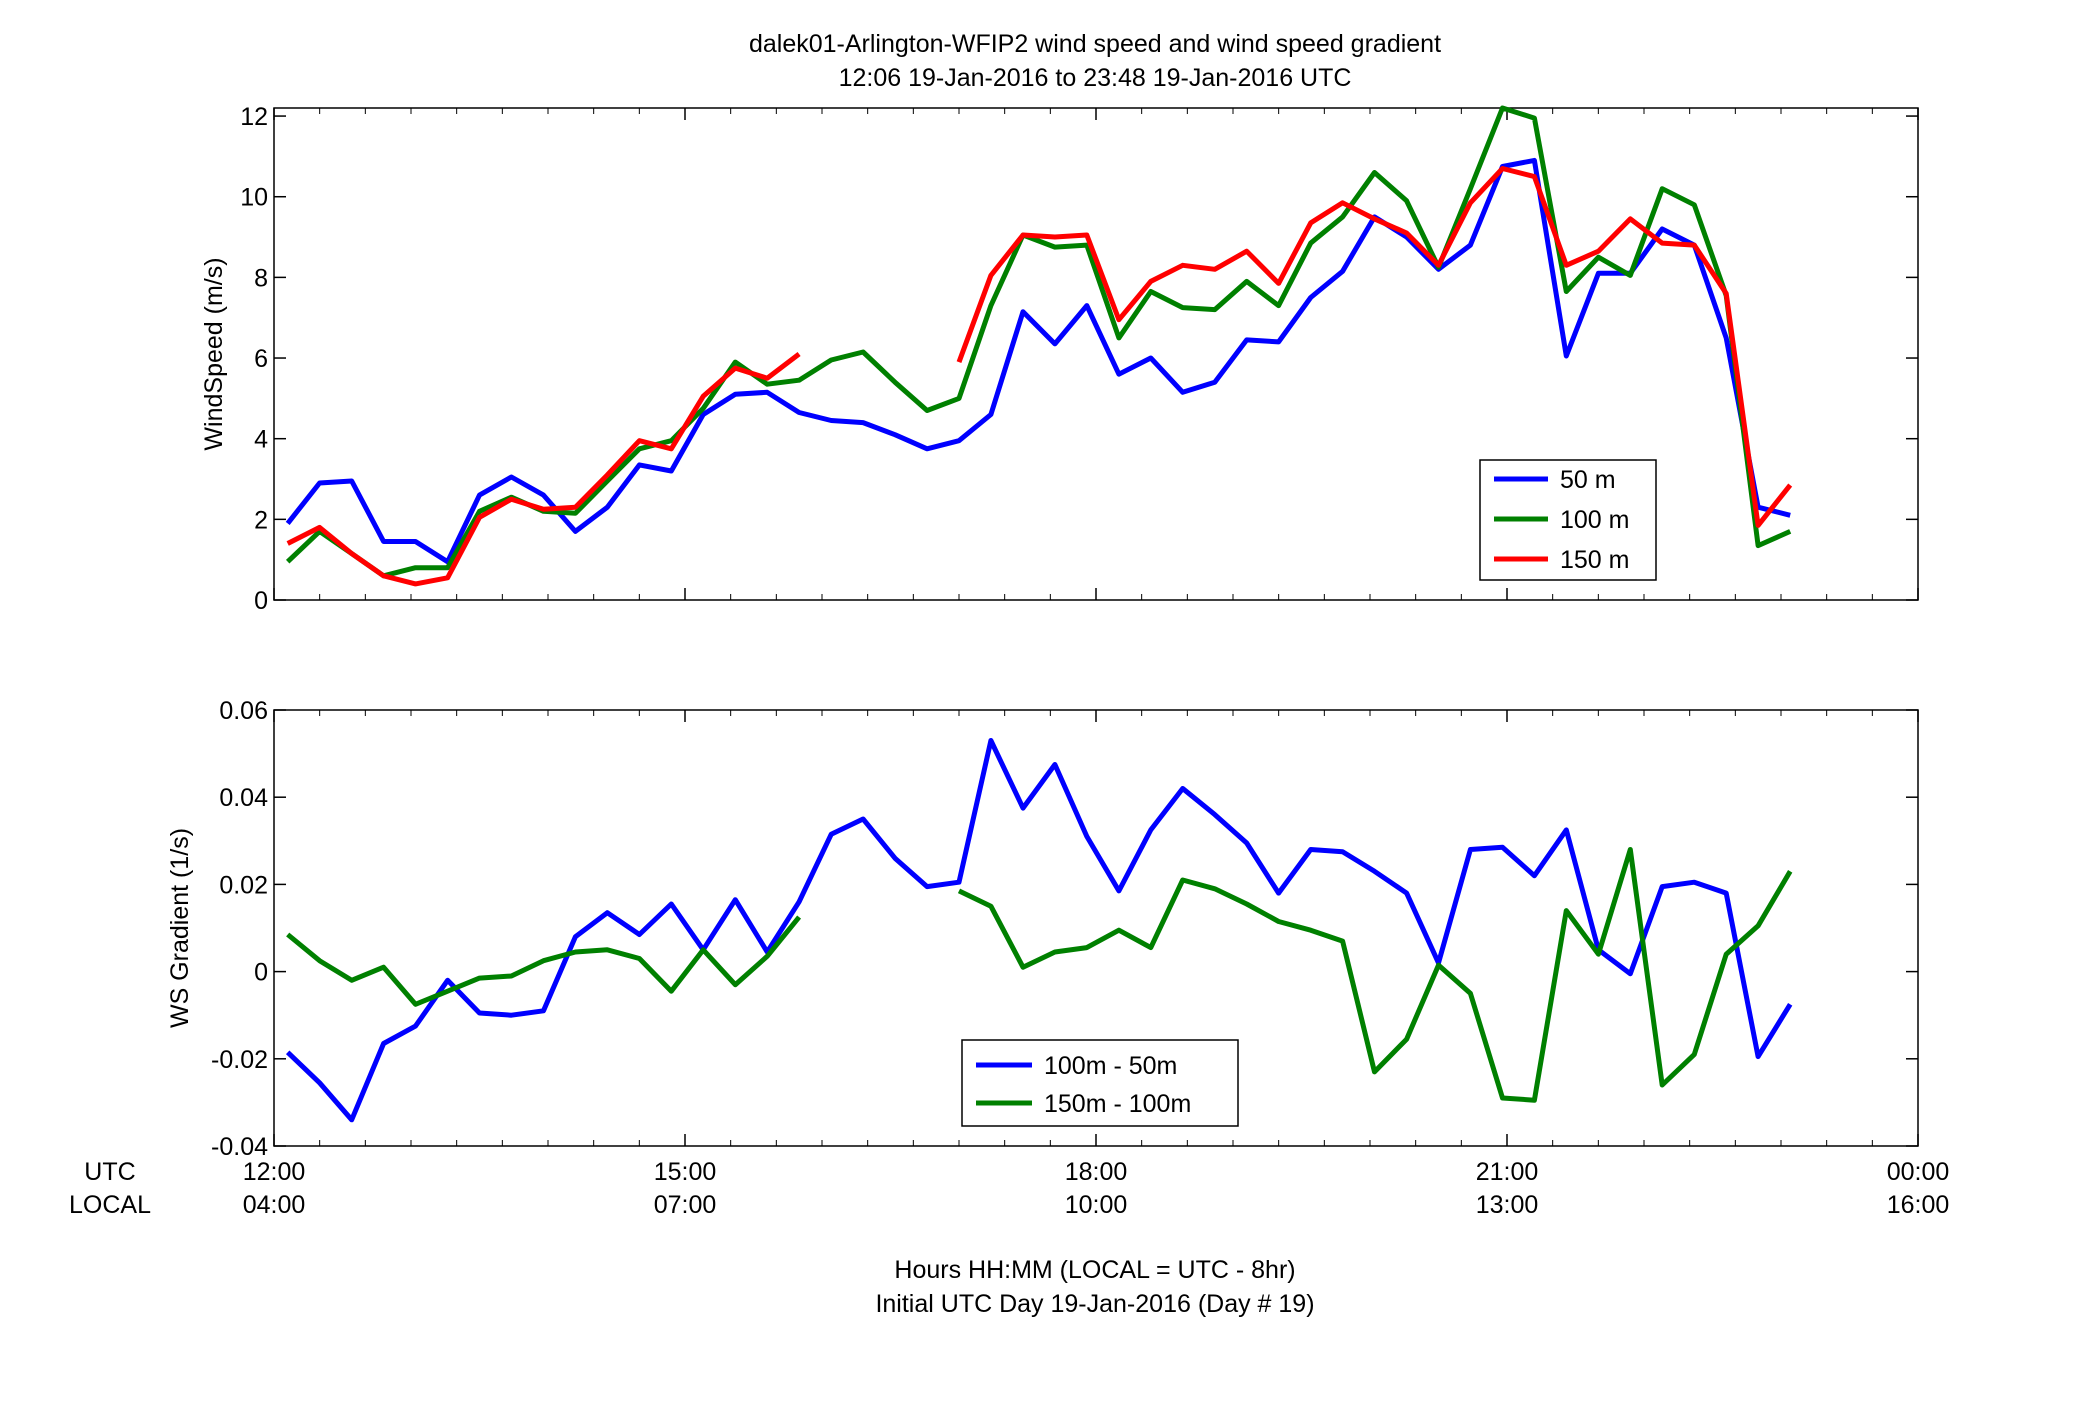 The width and height of the screenshot is (2098, 1425). What do you see at coordinates (180, 928) in the screenshot?
I see `gradient-ylabel: WS Gradient (1/s)` at bounding box center [180, 928].